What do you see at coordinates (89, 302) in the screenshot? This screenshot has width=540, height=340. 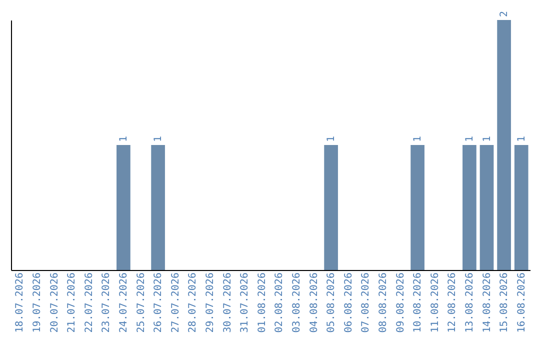 I see `x-tick-label: 22.07.2026` at bounding box center [89, 302].